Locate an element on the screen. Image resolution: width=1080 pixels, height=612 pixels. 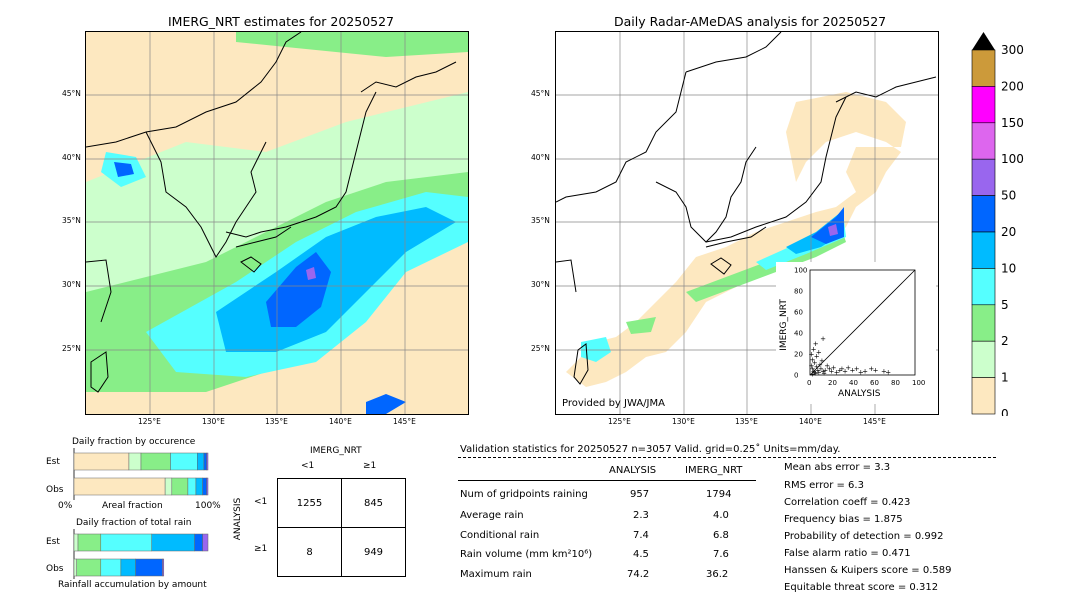
right-lon-label: 130°E is located at coordinates (683, 421).